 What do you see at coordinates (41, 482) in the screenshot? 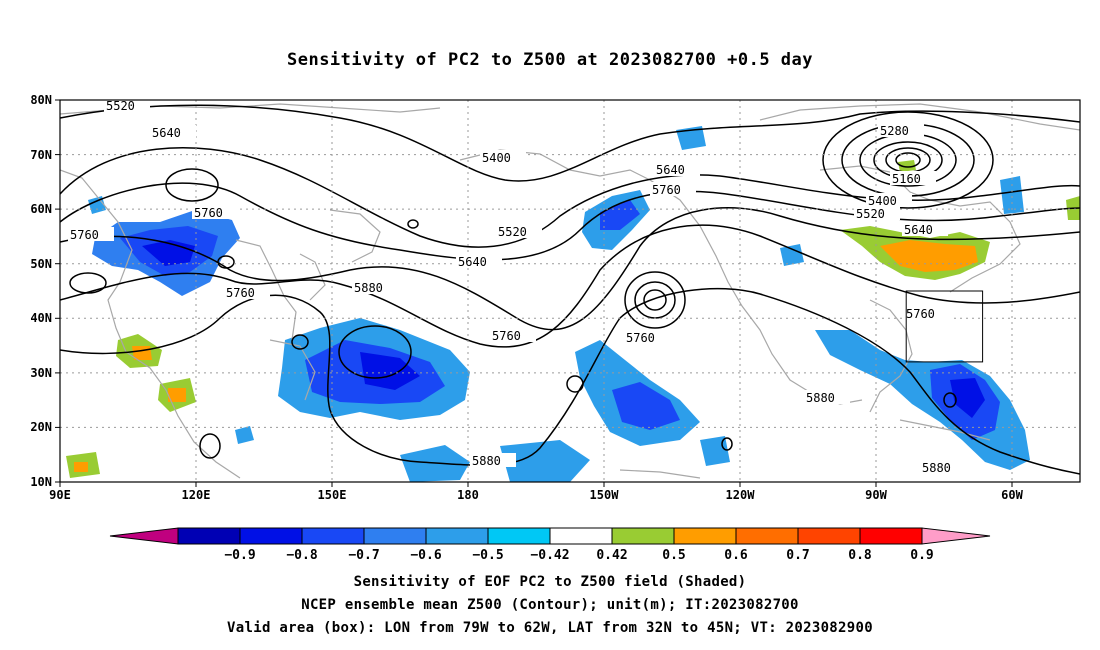
I see `lat-tick-label: 10N` at bounding box center [41, 482].